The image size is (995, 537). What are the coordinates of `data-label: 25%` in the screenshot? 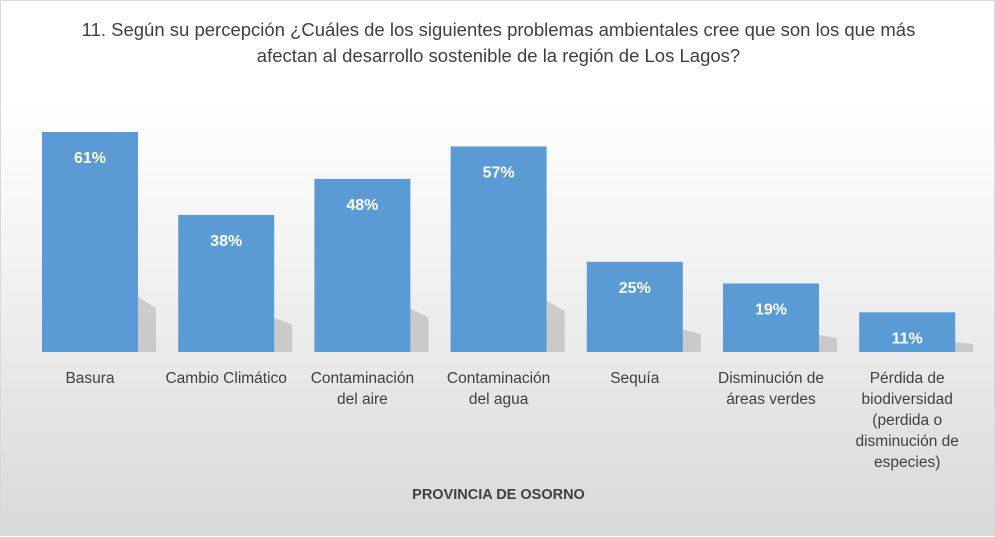 It's located at (635, 288).